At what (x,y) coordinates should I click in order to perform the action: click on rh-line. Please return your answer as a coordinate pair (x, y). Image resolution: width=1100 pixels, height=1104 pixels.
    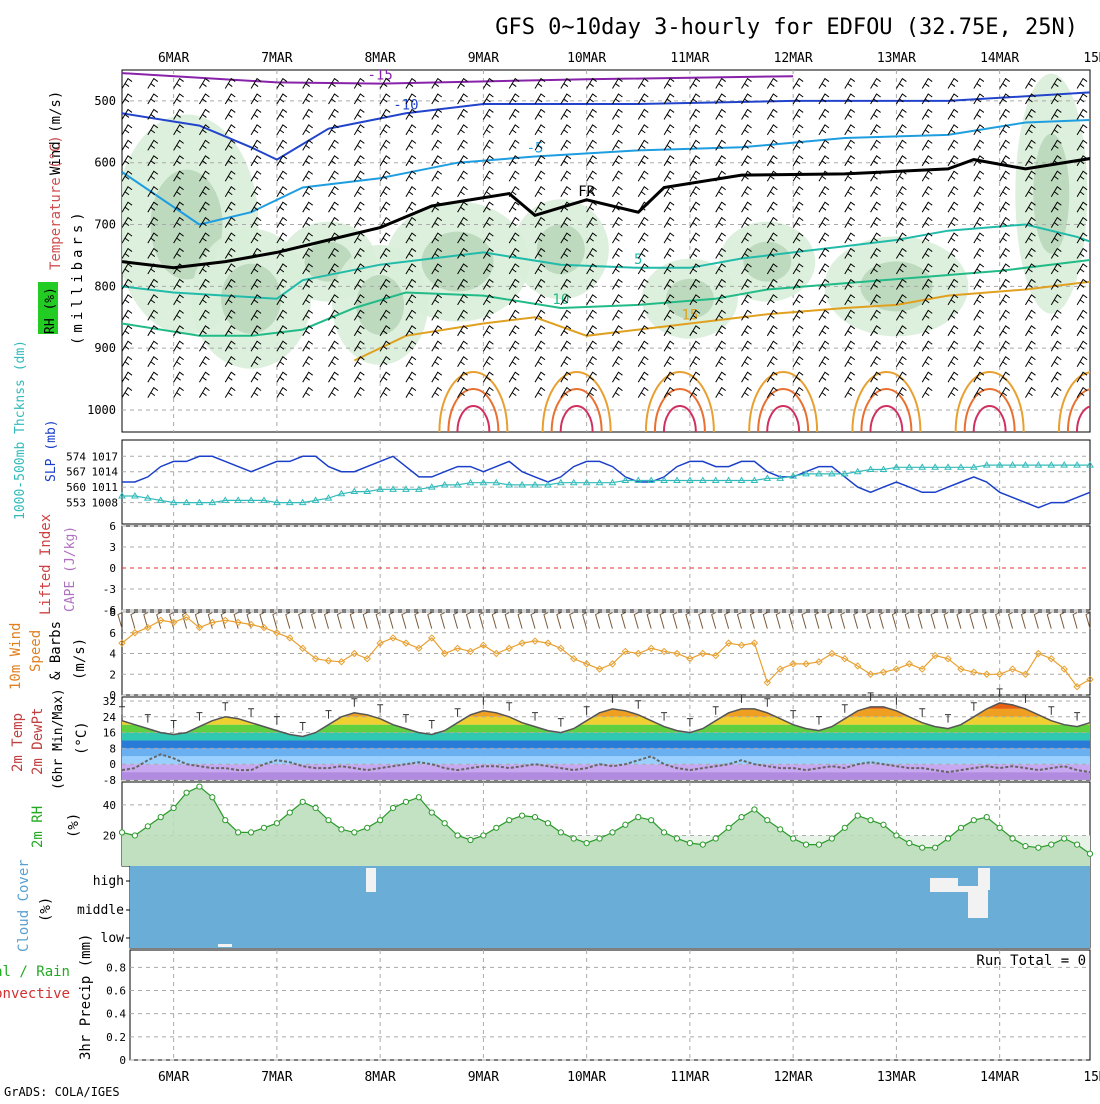
    Looking at the image, I should click on (606, 820).